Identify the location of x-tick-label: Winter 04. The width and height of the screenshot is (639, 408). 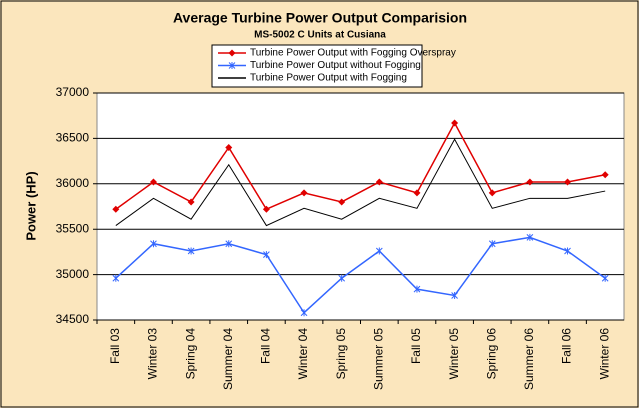
(303, 354).